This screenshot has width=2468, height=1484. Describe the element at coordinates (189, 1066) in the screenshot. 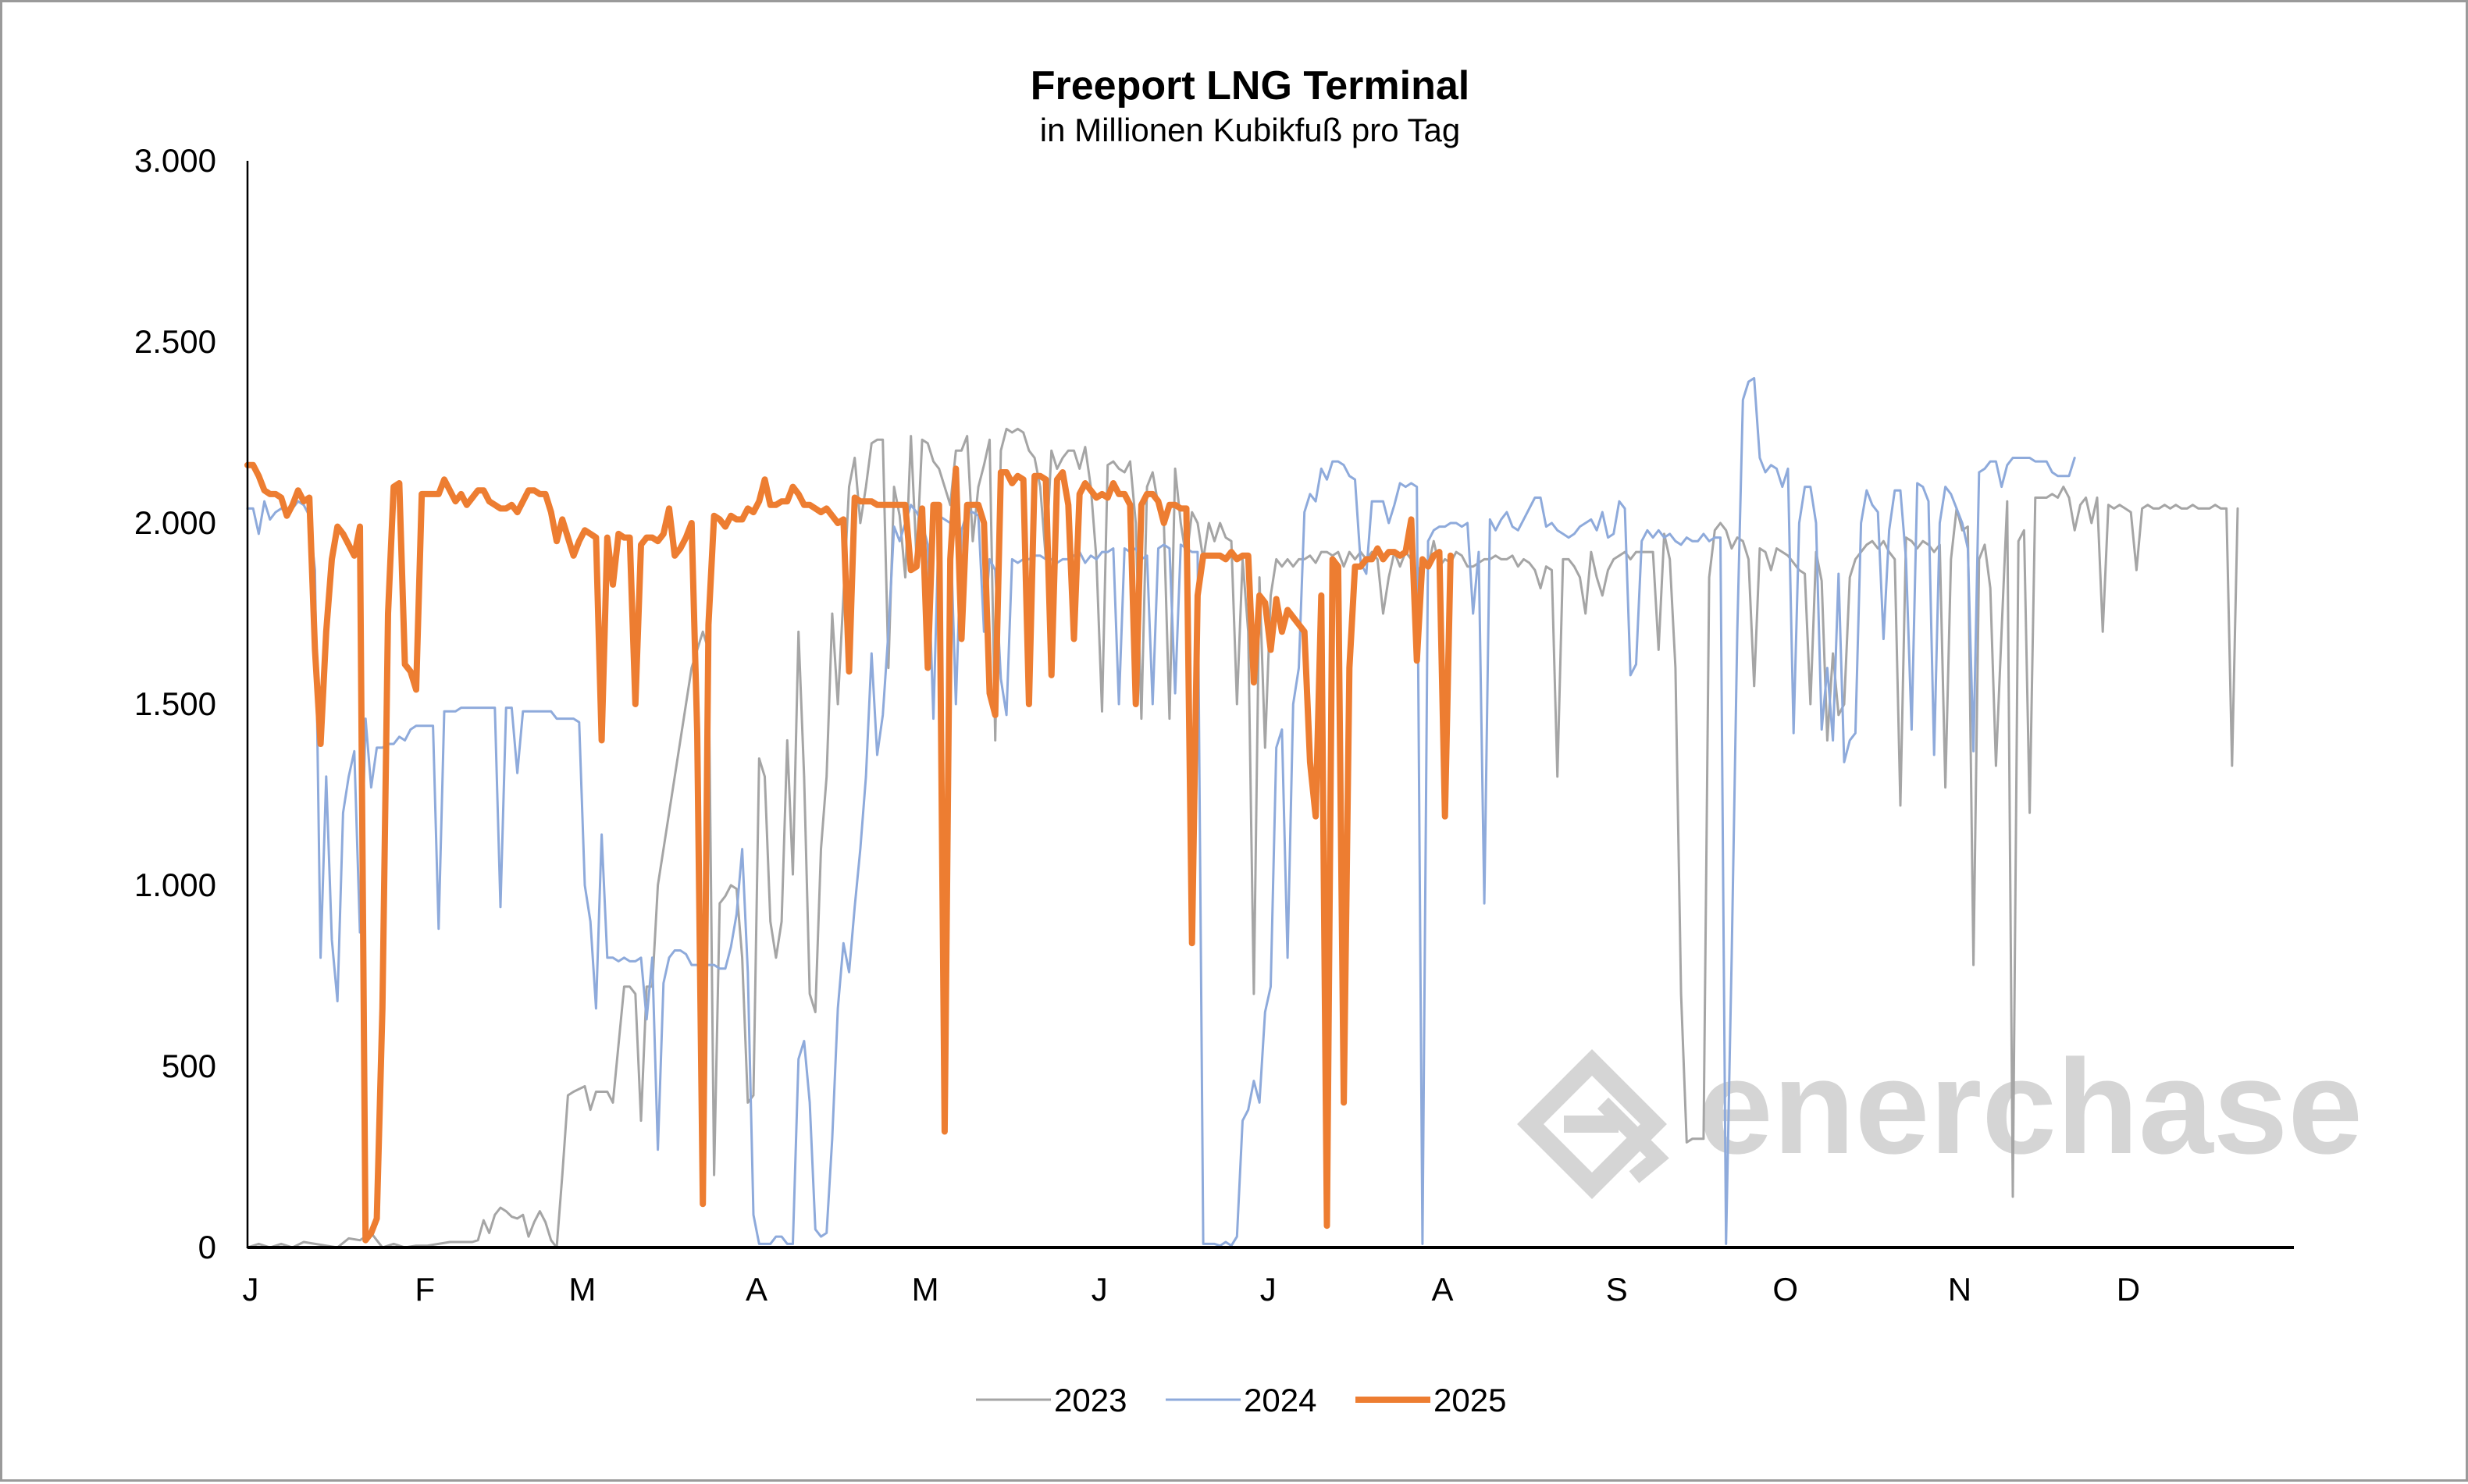

I see `y-tick-label: 500` at that location.